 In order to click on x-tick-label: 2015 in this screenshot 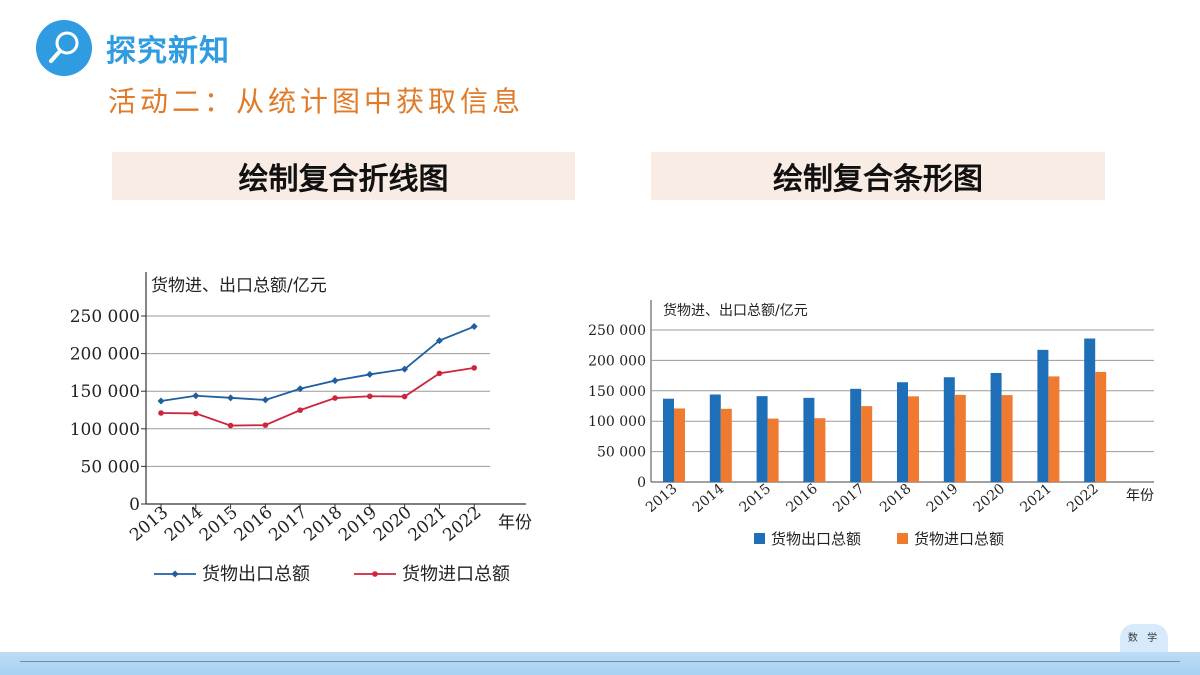, I will do `click(756, 498)`.